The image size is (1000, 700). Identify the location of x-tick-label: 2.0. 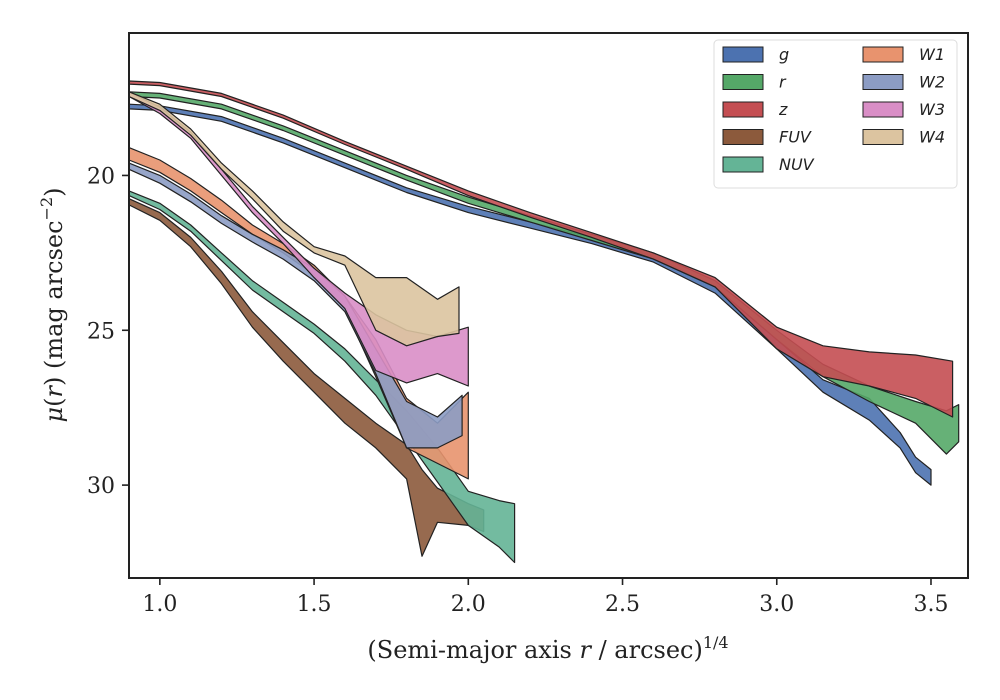
(468, 604).